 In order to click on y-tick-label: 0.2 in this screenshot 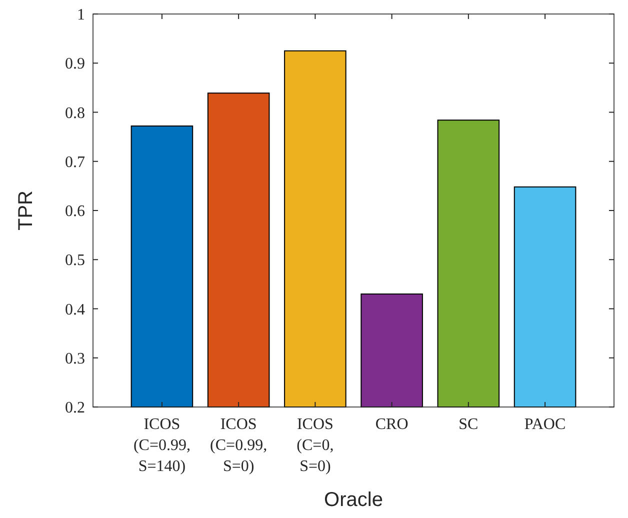, I will do `click(75, 408)`.